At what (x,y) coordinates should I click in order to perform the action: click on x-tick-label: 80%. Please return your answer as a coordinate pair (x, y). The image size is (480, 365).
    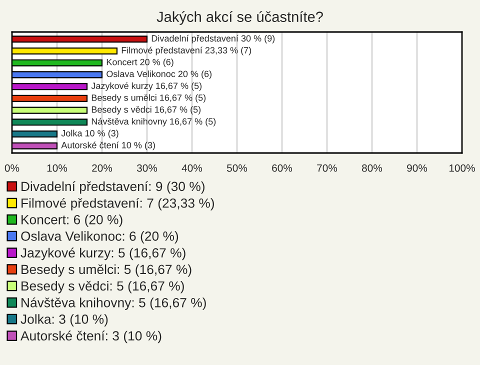
    Looking at the image, I should click on (372, 168).